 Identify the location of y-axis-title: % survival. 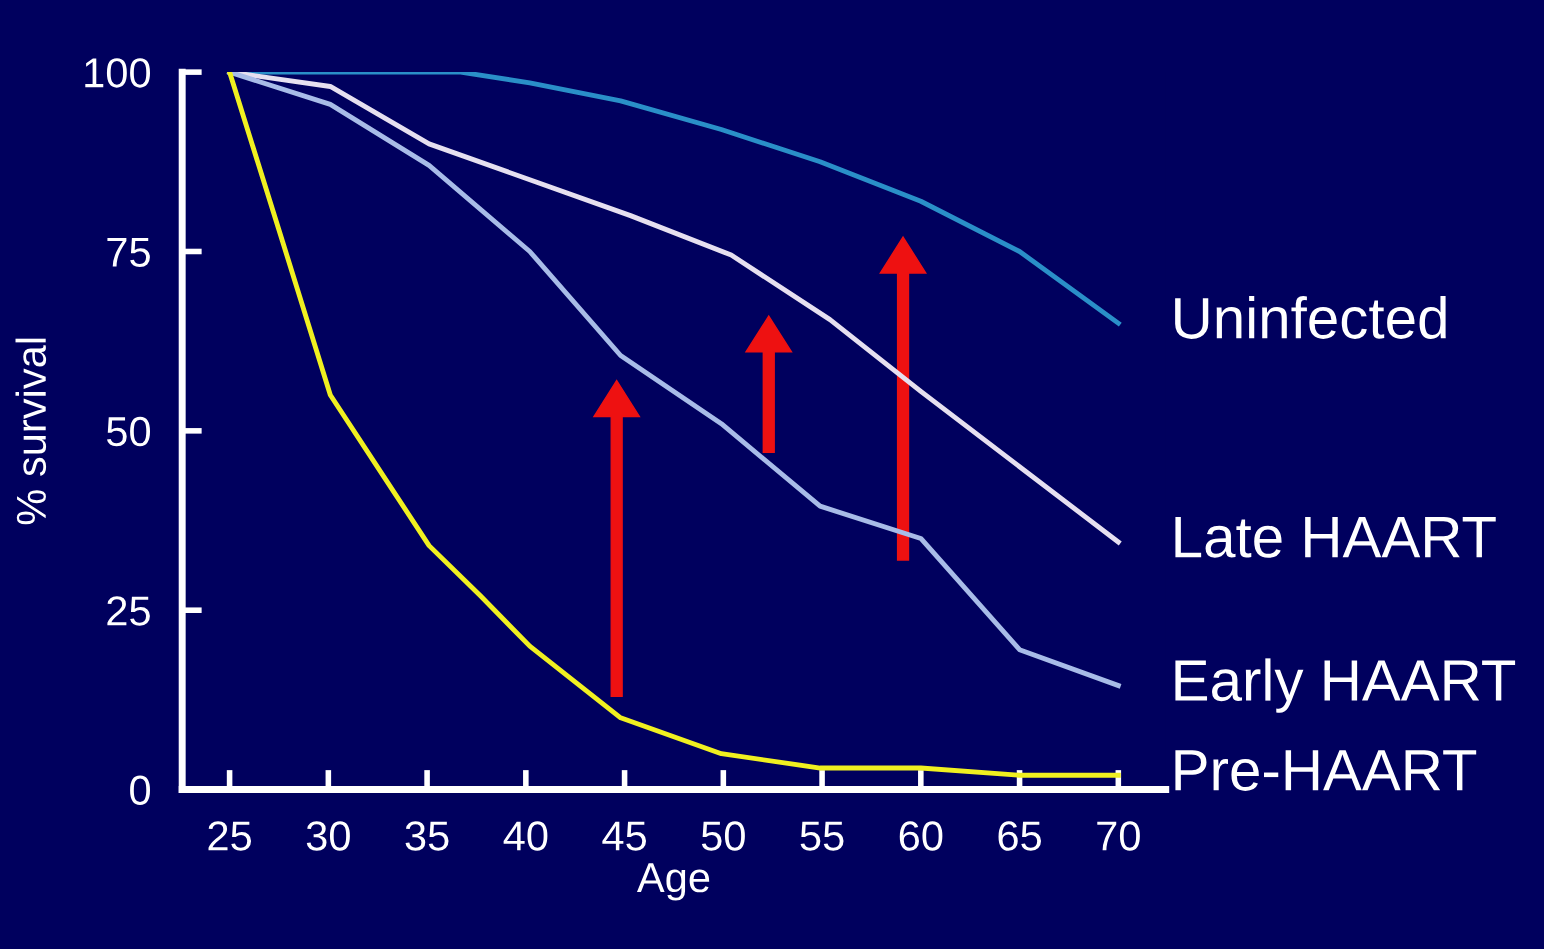
(31, 431).